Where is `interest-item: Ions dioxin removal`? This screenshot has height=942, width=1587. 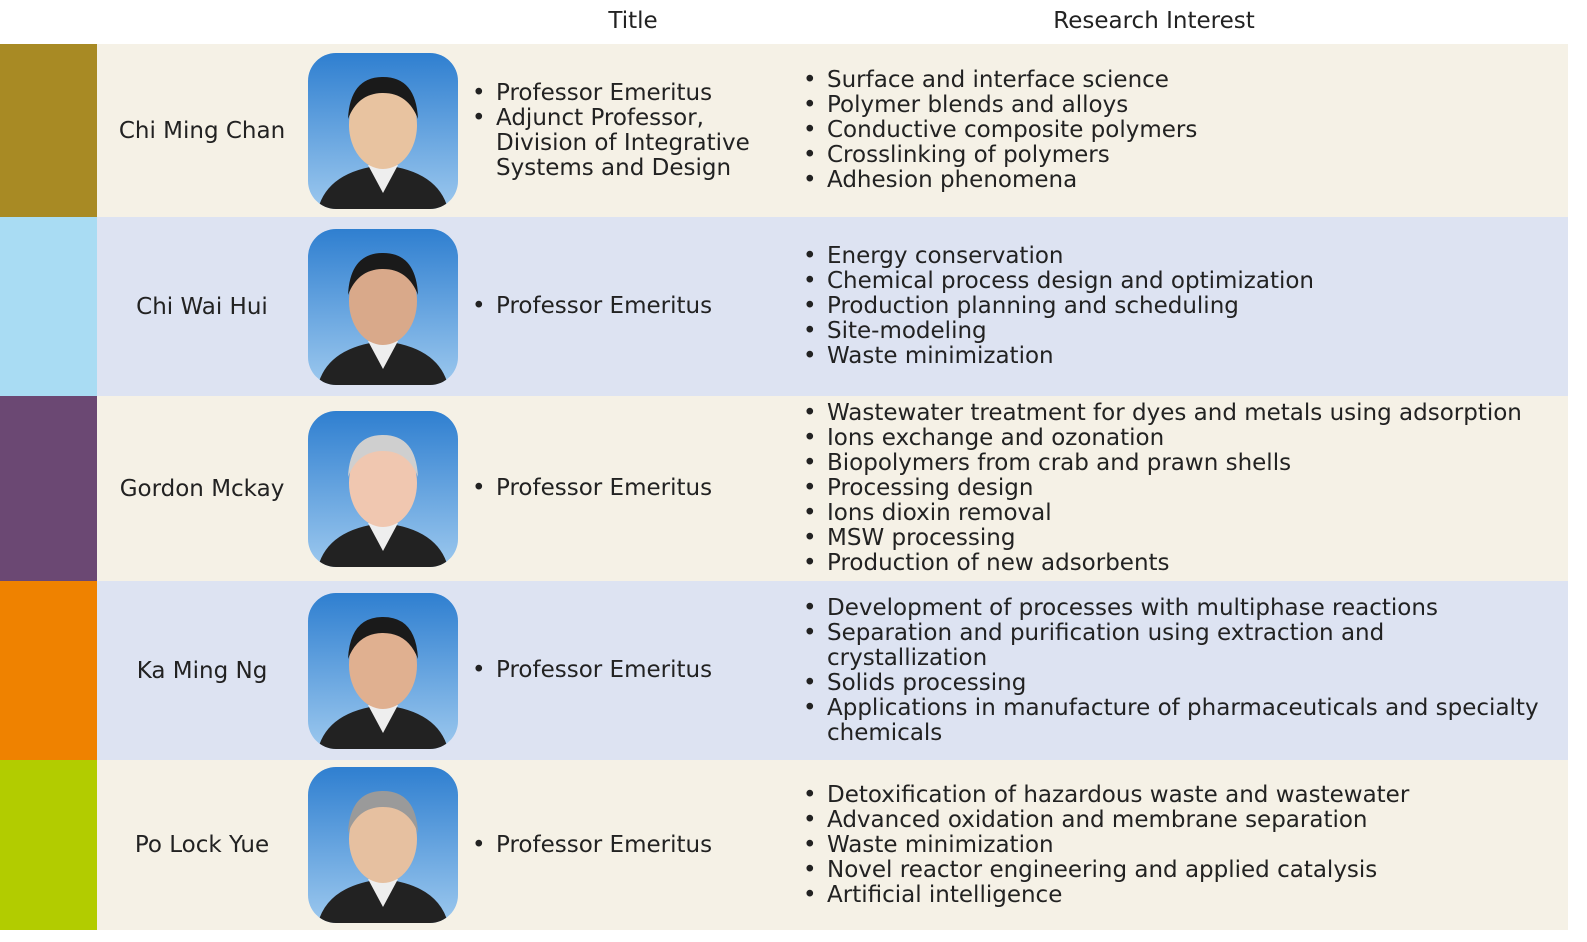 interest-item: Ions dioxin removal is located at coordinates (1173, 514).